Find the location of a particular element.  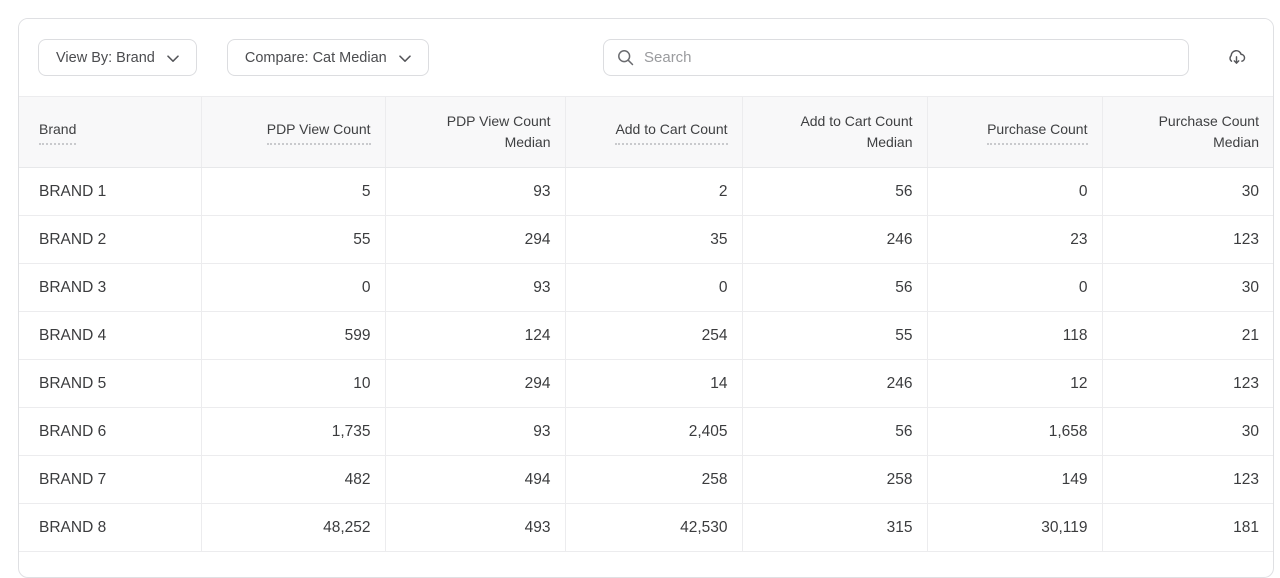

compare-dropdown: Compare: Cat Median is located at coordinates (327, 57).